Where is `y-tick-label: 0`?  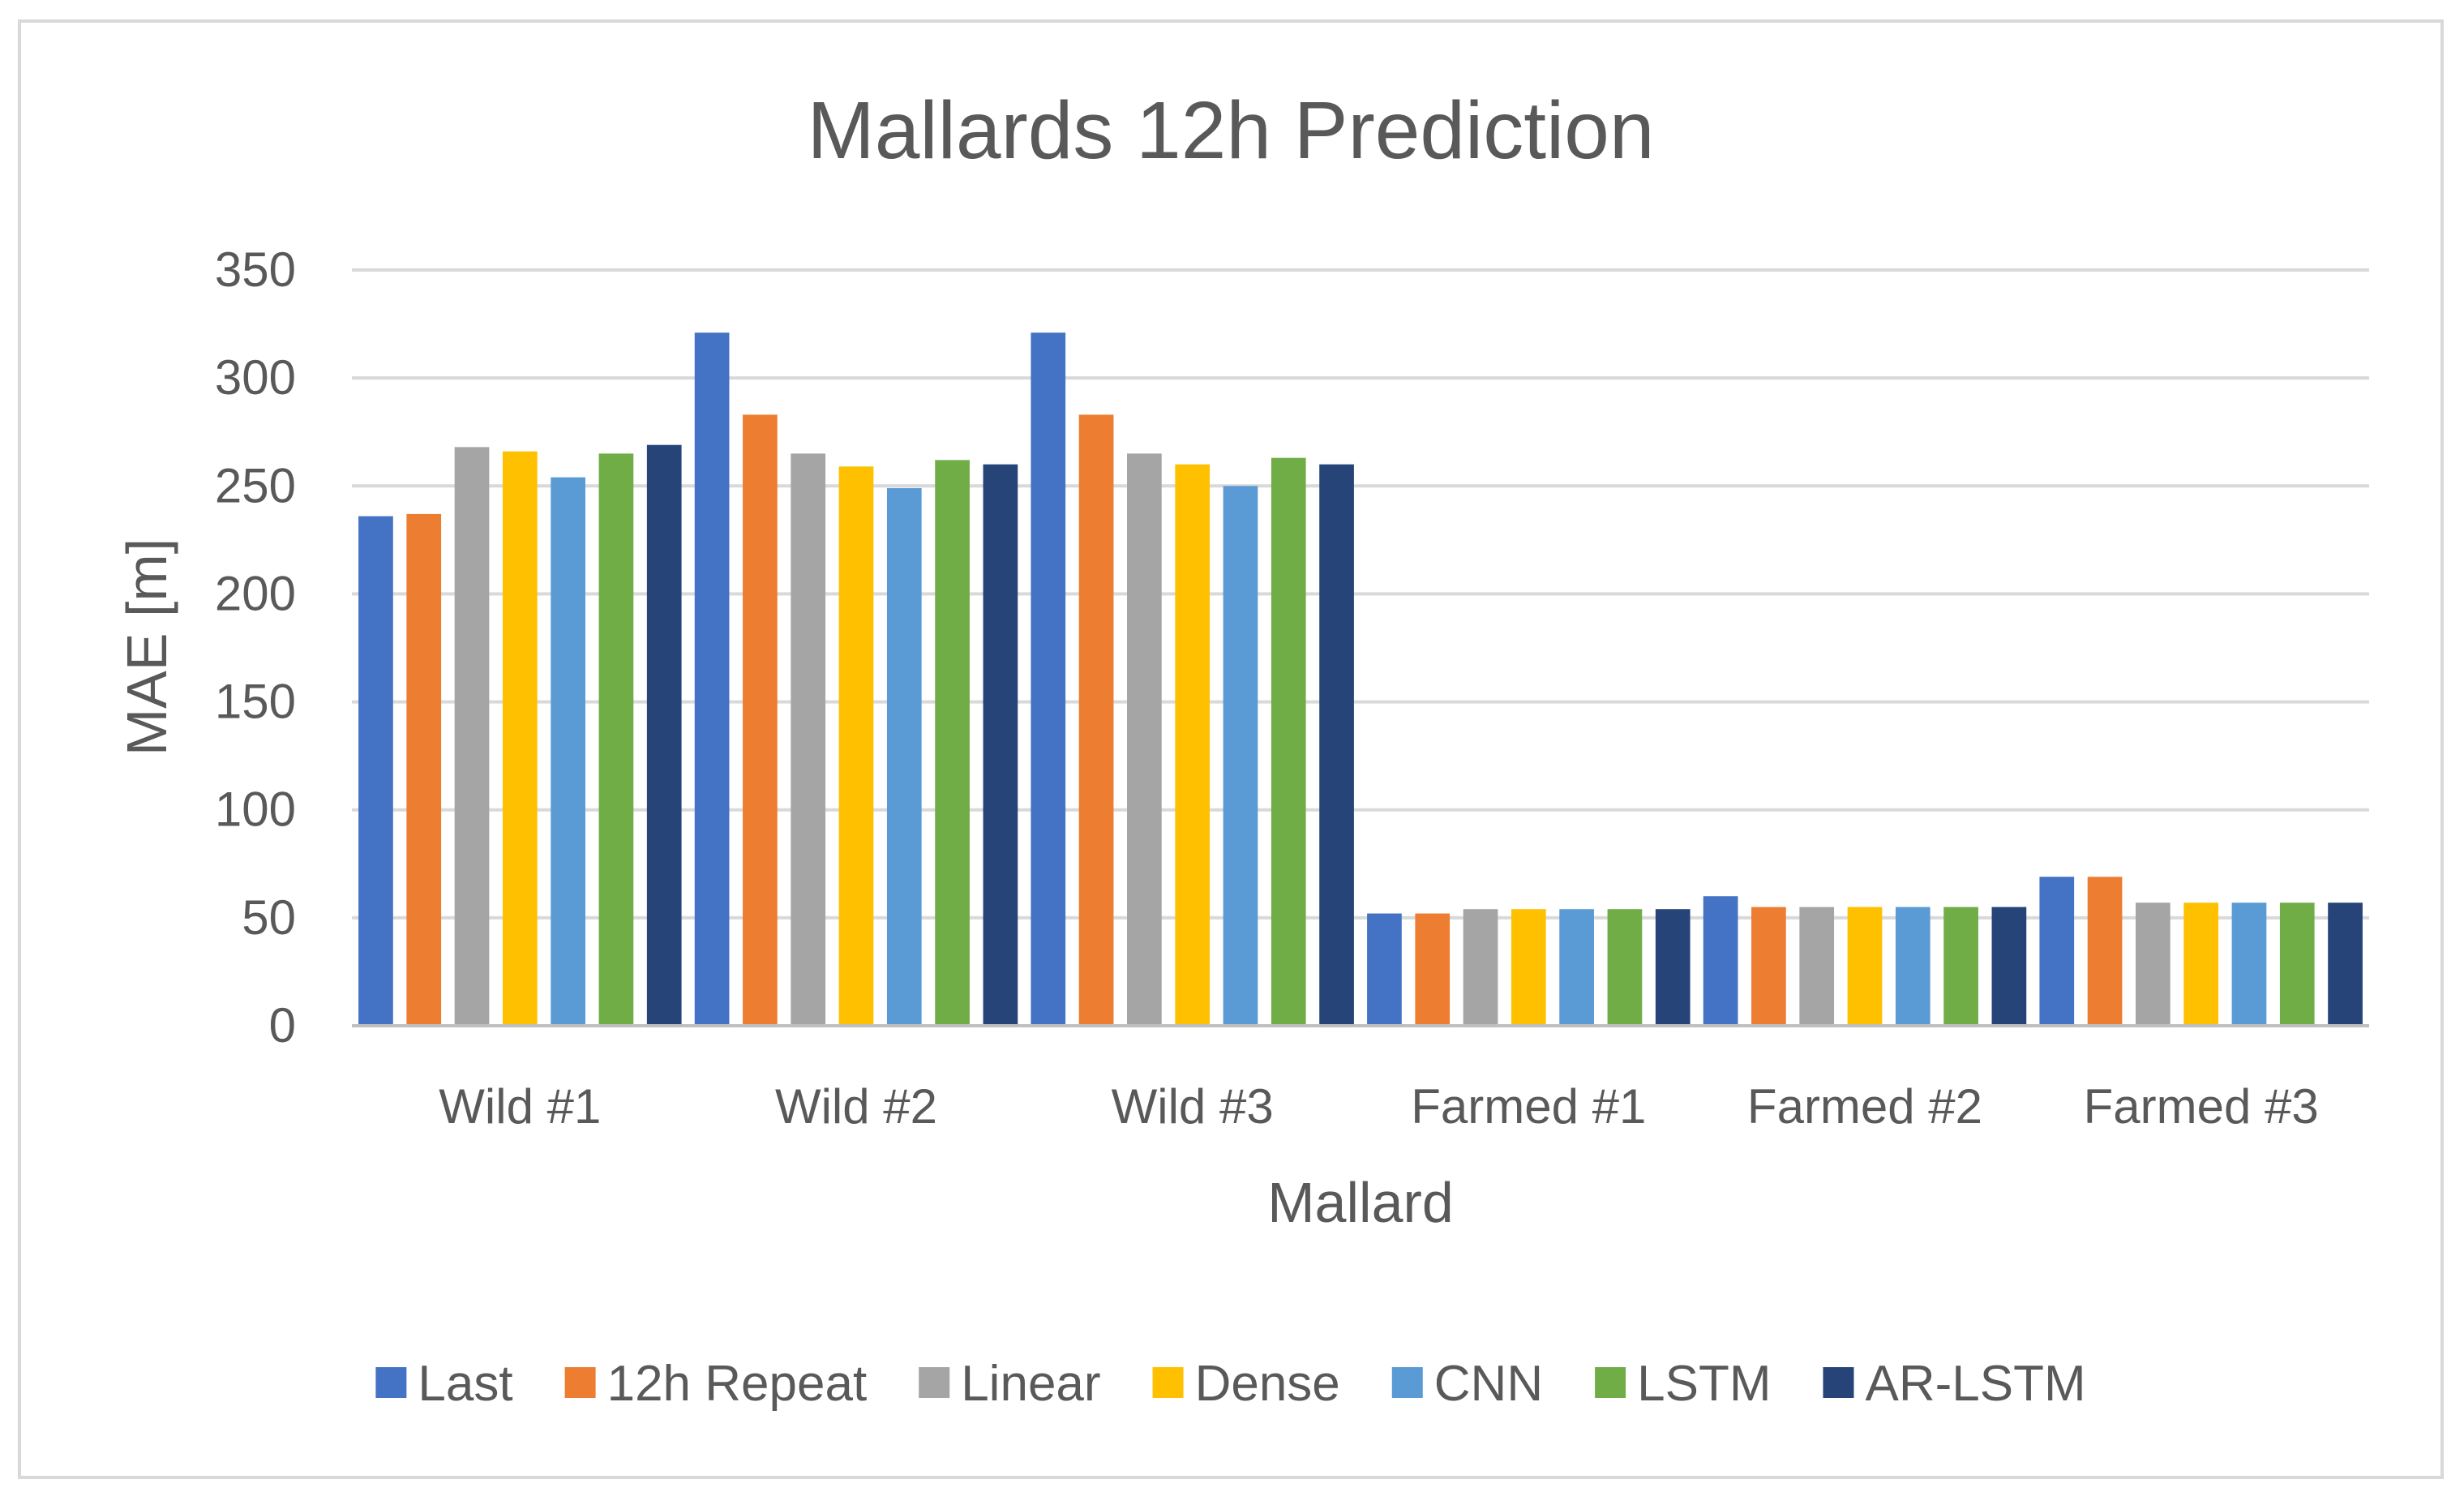
y-tick-label: 0 is located at coordinates (282, 1025).